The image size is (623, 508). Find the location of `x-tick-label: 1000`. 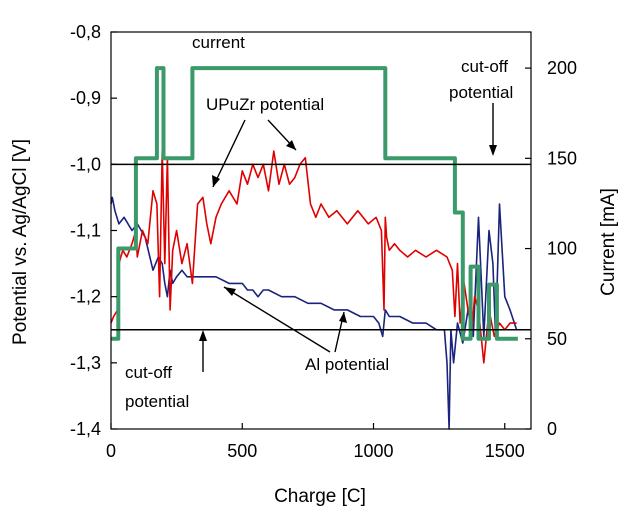

x-tick-label: 1000 is located at coordinates (373, 451).